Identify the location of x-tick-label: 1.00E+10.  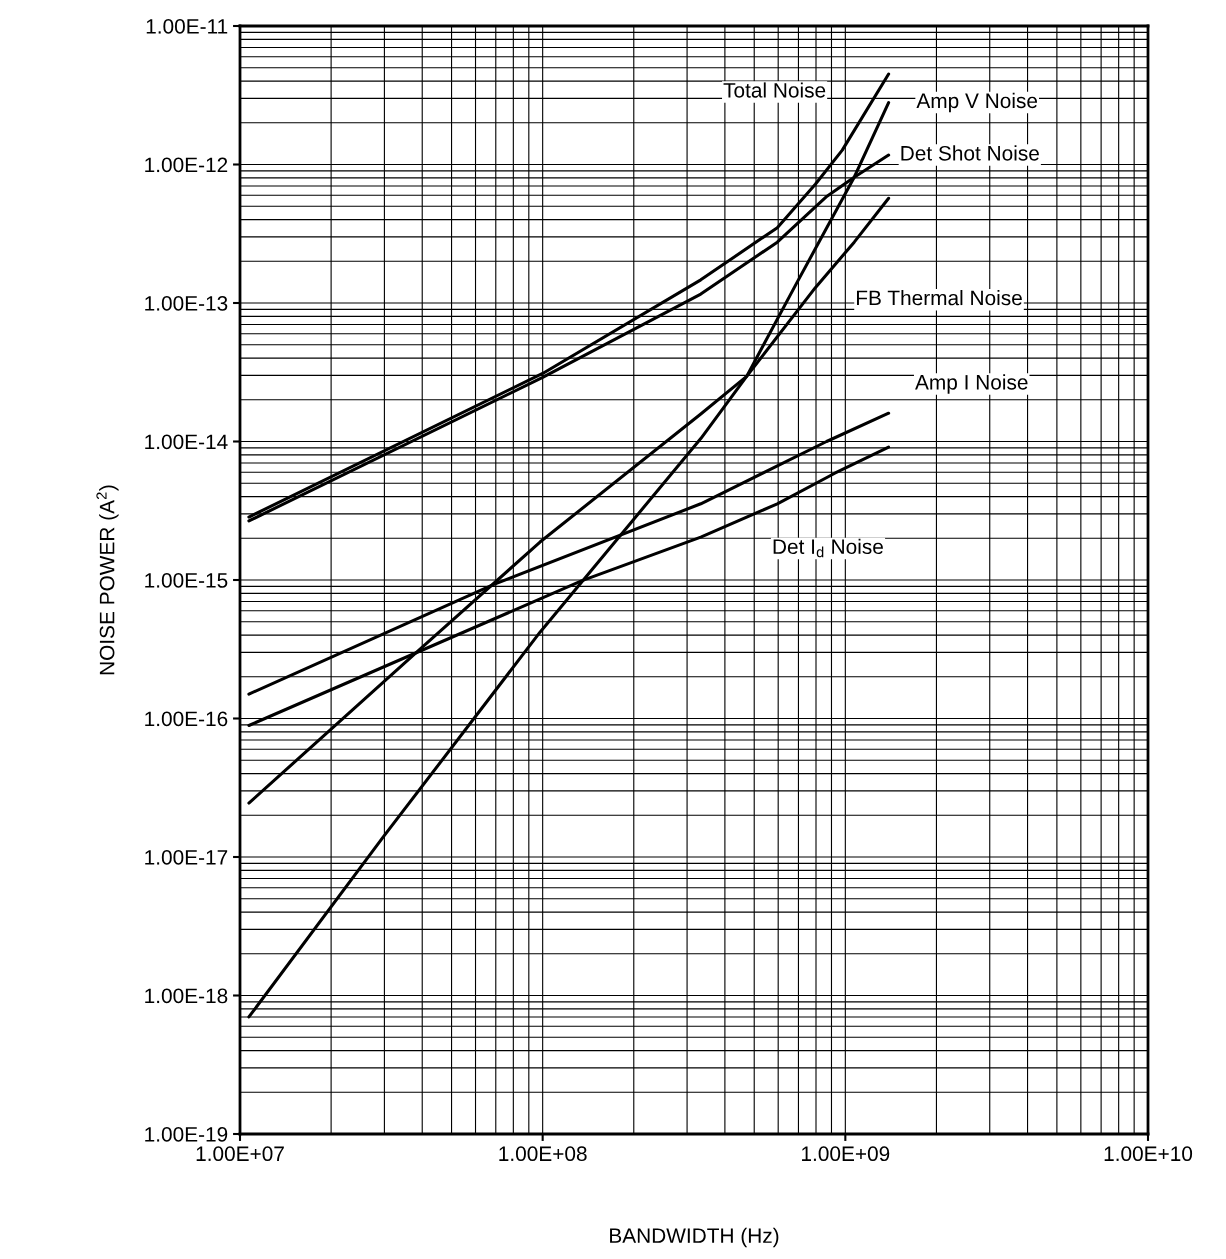
(1148, 1154).